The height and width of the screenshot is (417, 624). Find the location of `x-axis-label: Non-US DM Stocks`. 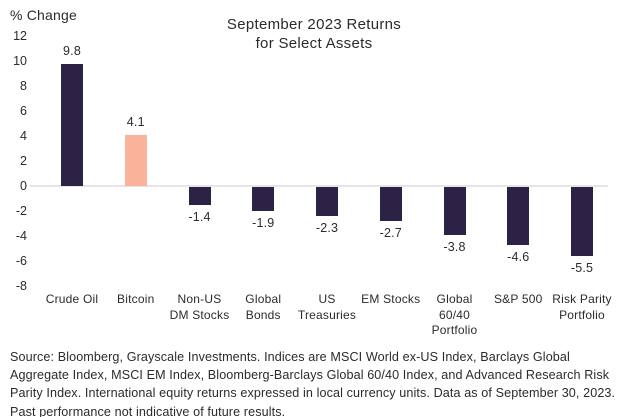

x-axis-label: Non-US DM Stocks is located at coordinates (199, 307).